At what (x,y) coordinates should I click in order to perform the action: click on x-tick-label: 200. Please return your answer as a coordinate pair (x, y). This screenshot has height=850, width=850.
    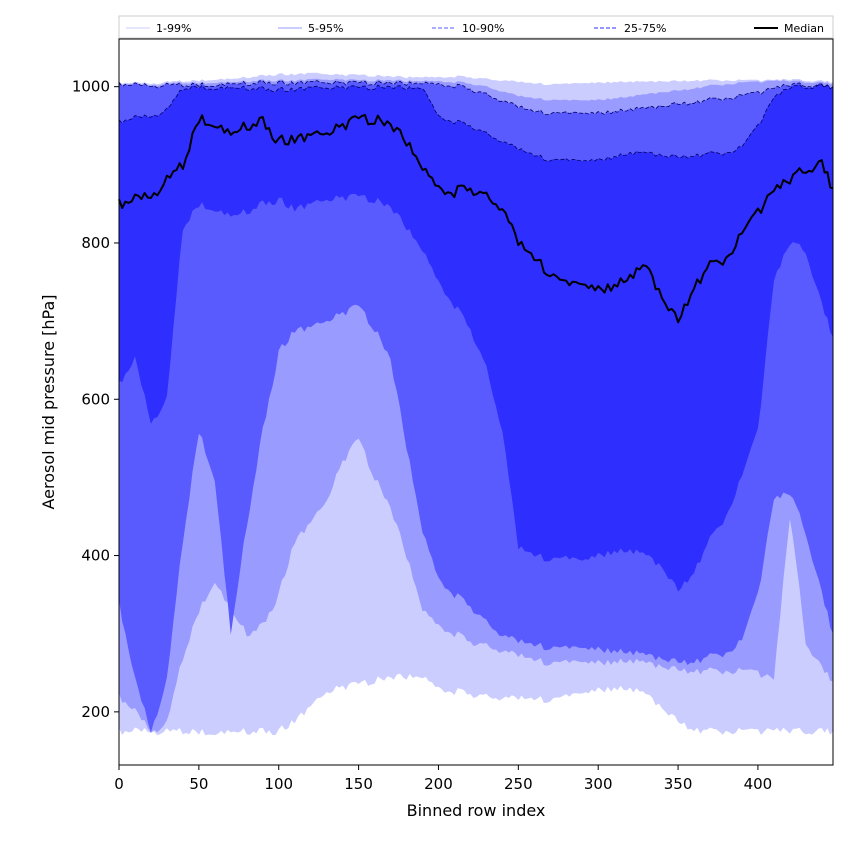
    Looking at the image, I should click on (438, 784).